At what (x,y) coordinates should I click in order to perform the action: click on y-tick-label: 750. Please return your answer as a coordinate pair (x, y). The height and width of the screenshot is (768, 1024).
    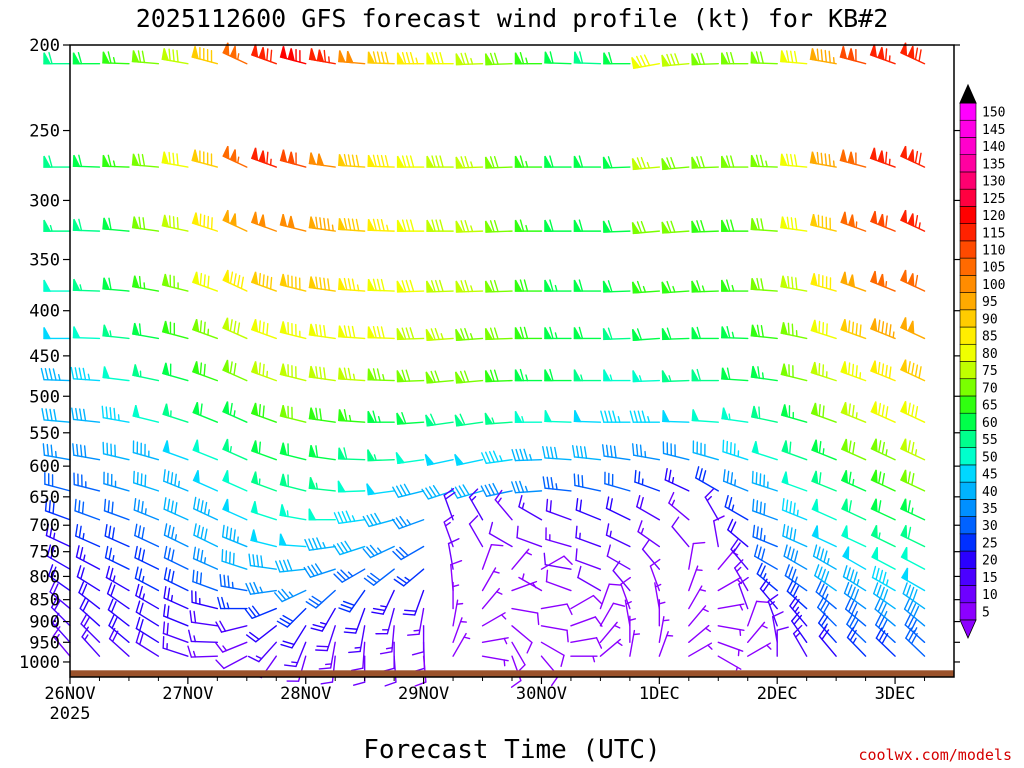
    Looking at the image, I should click on (44, 553).